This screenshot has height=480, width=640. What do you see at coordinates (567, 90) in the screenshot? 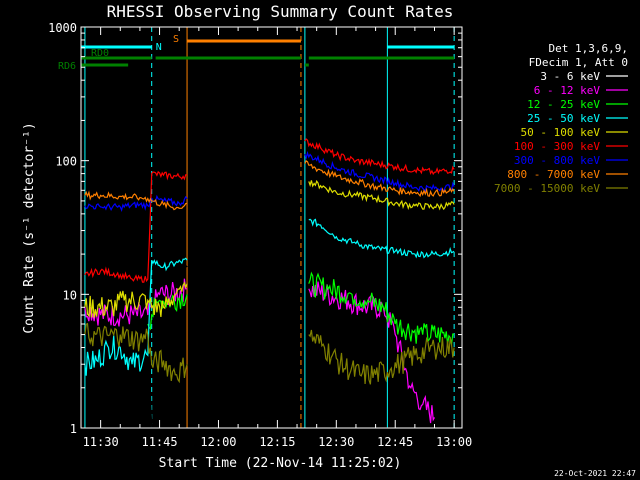
I see `legend-label-6-12-kev: 6 - 12 keV` at bounding box center [567, 90].